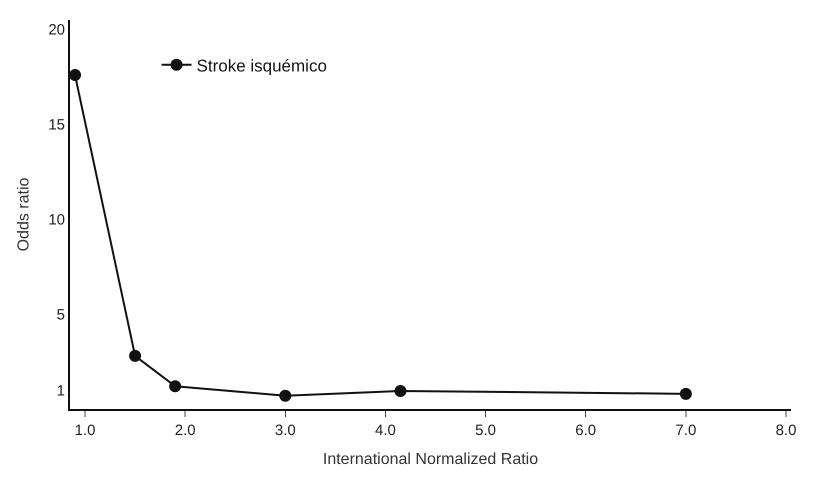 The width and height of the screenshot is (821, 484). What do you see at coordinates (585, 430) in the screenshot?
I see `x-tick-label: 6.0` at bounding box center [585, 430].